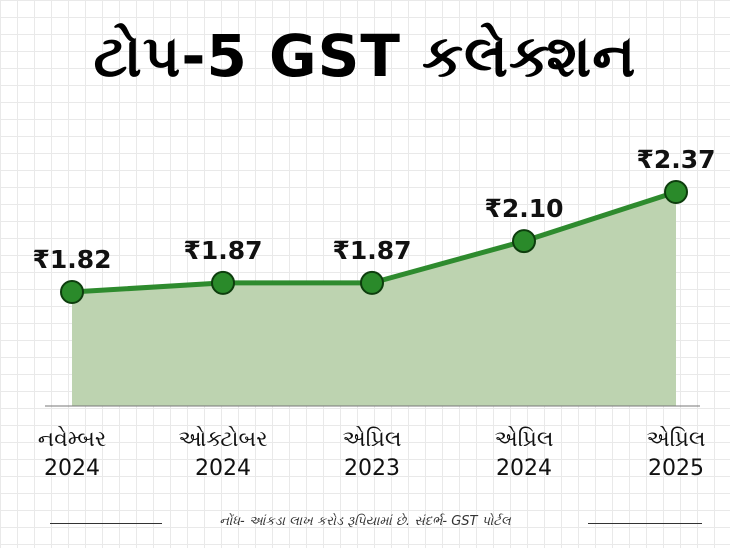 The image size is (730, 548). What do you see at coordinates (523, 439) in the screenshot?
I see `x-tick-label-4-month: એપ્રિલ` at bounding box center [523, 439].